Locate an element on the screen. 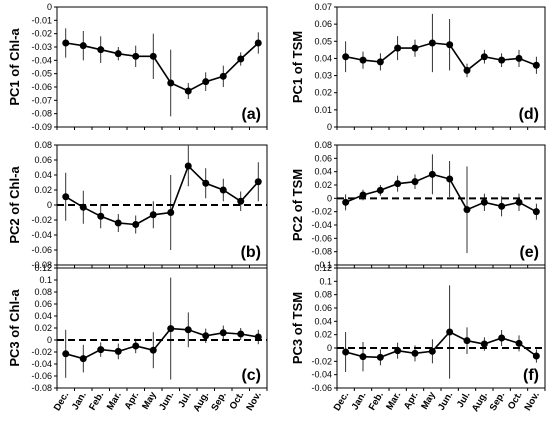  month-label: Oct. is located at coordinates (237, 401).